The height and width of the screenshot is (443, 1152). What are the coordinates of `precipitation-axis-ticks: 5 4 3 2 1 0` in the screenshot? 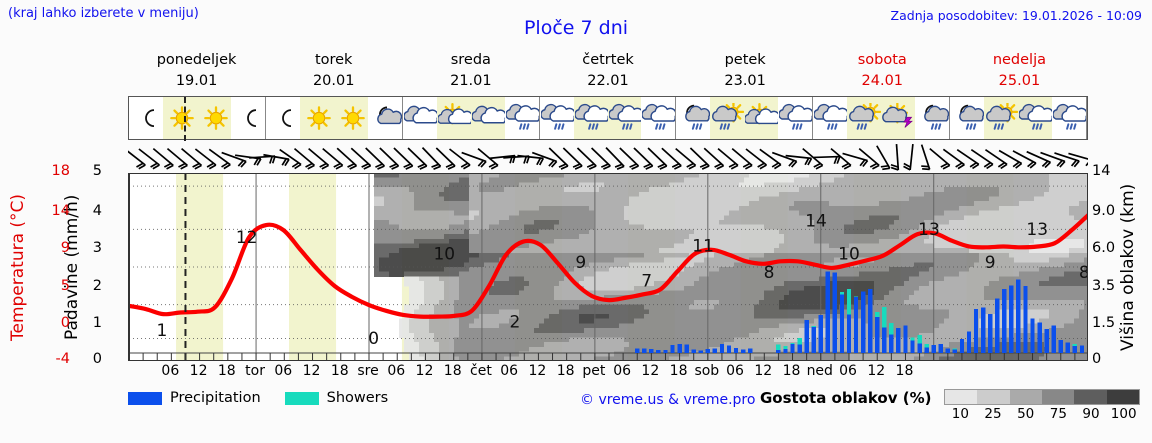 It's located at (85, 270).